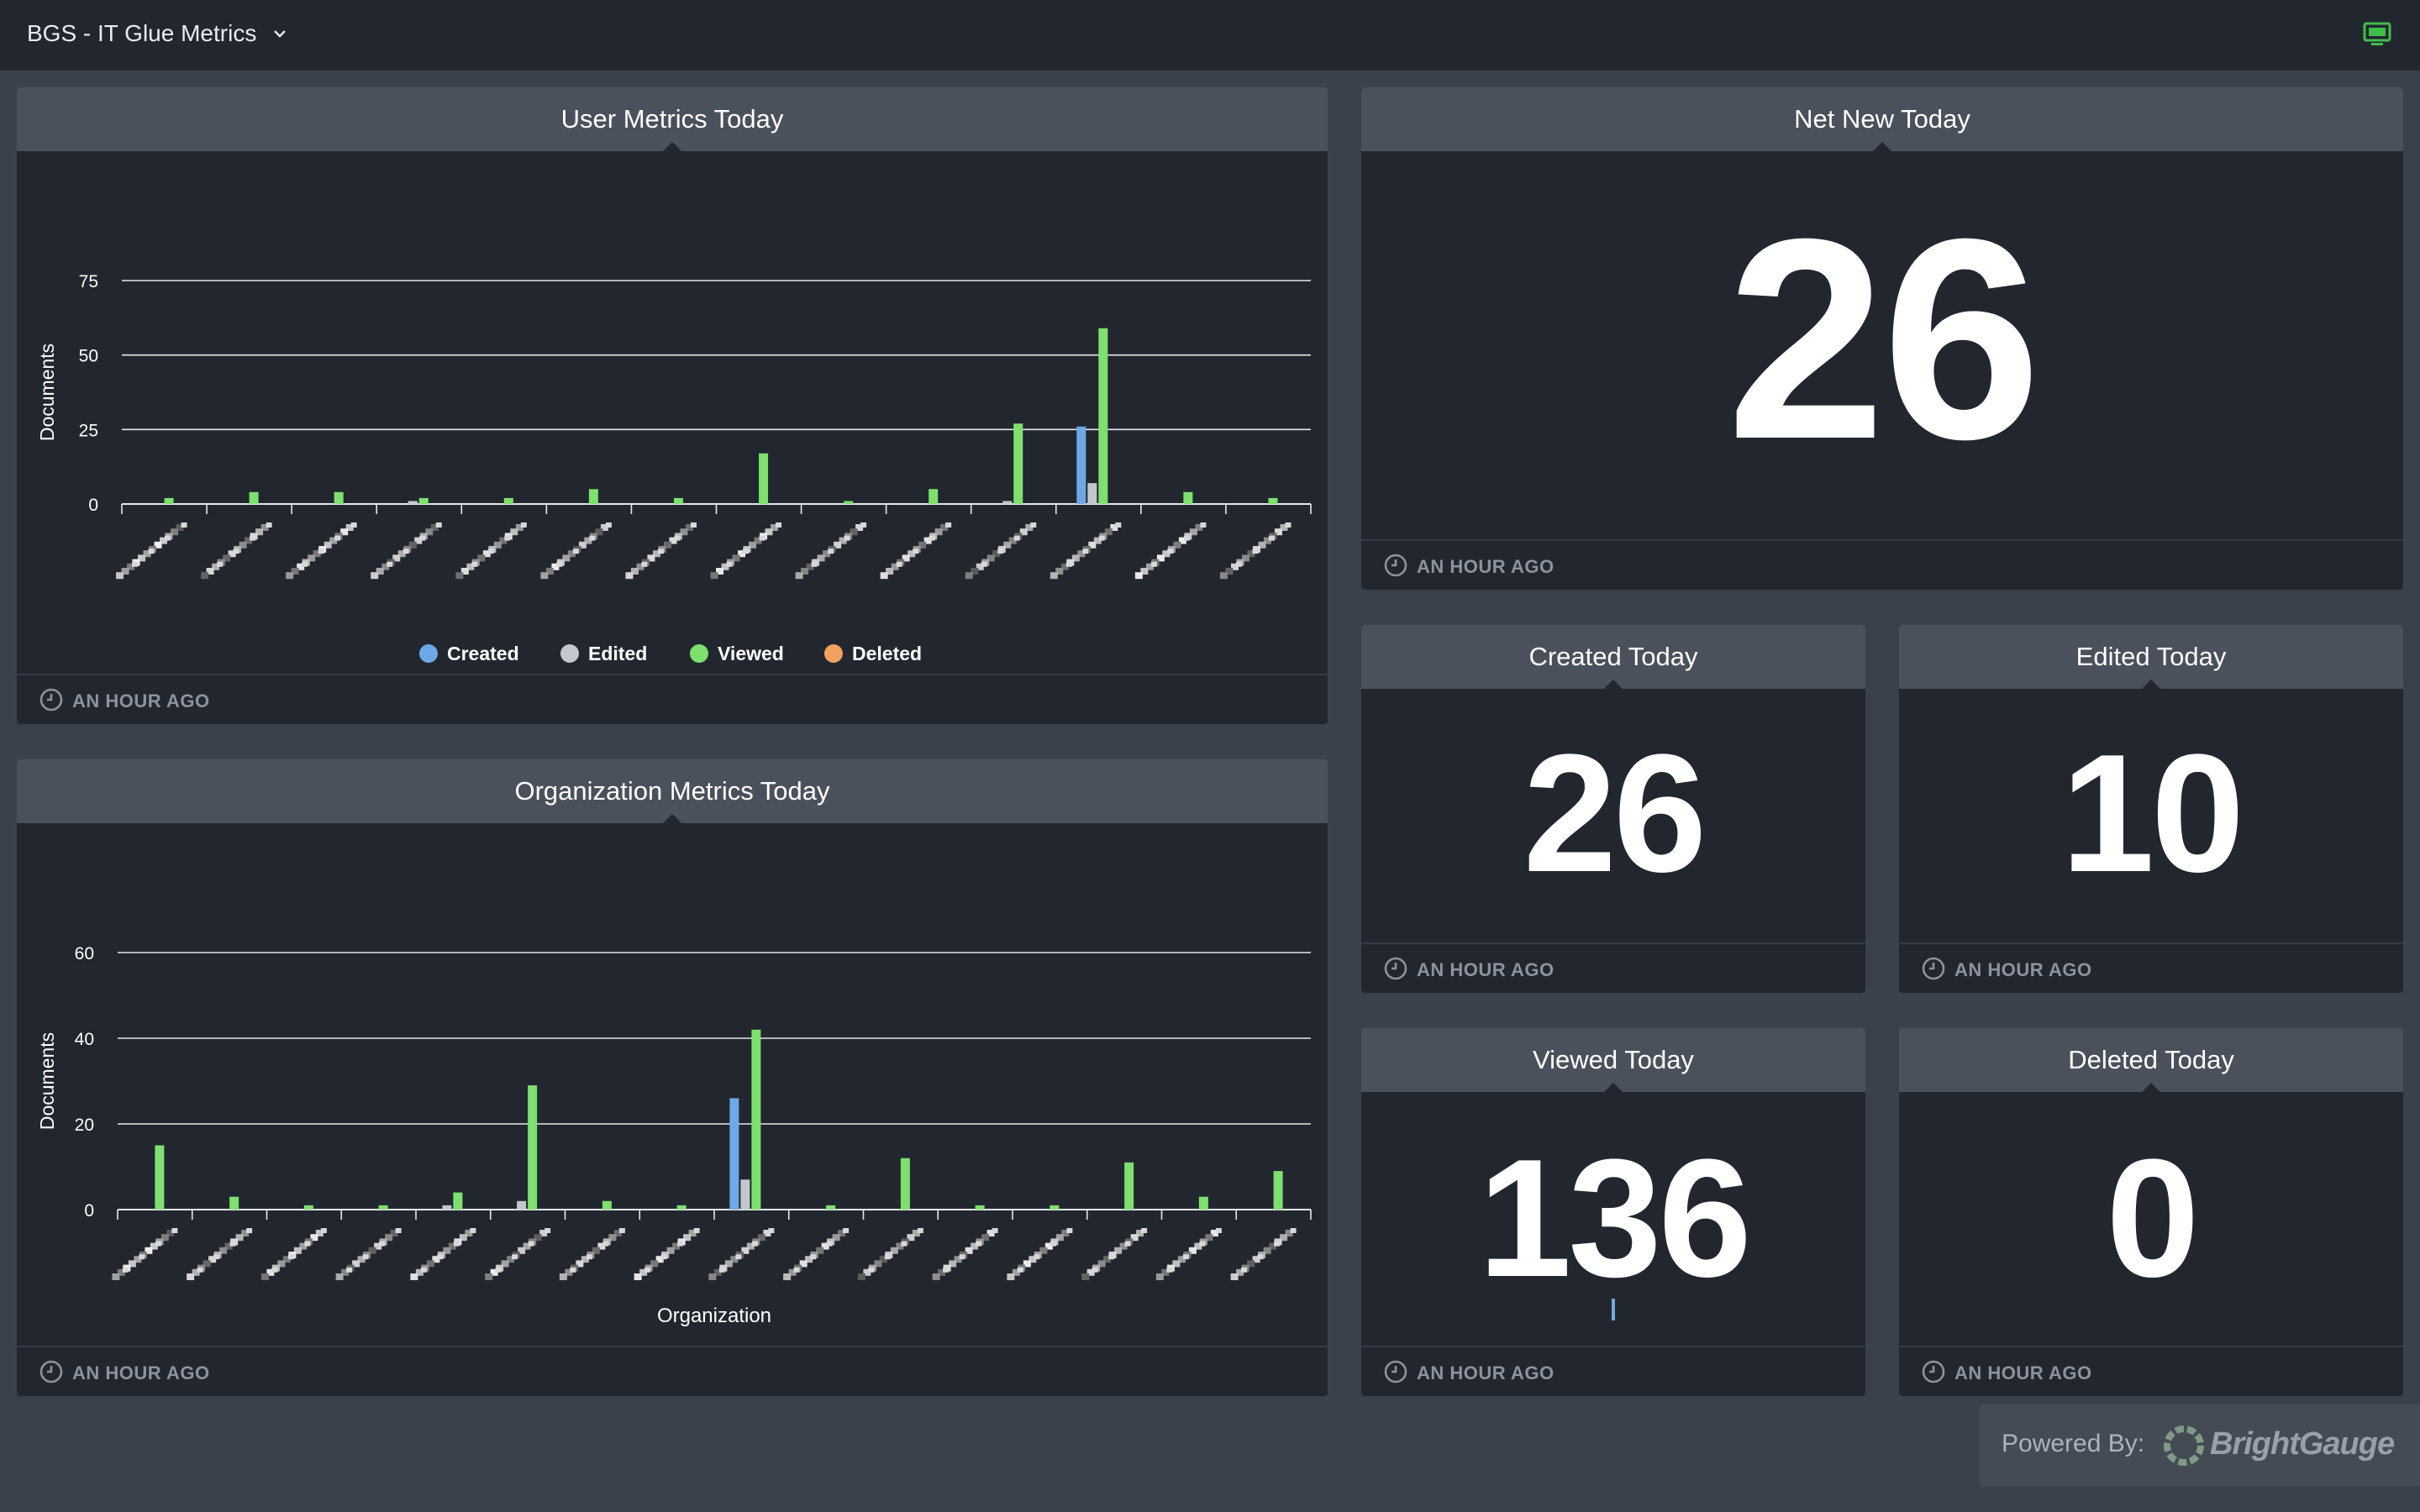  Describe the element at coordinates (2184, 1445) in the screenshot. I see `brightgauge-logo-icon` at that location.